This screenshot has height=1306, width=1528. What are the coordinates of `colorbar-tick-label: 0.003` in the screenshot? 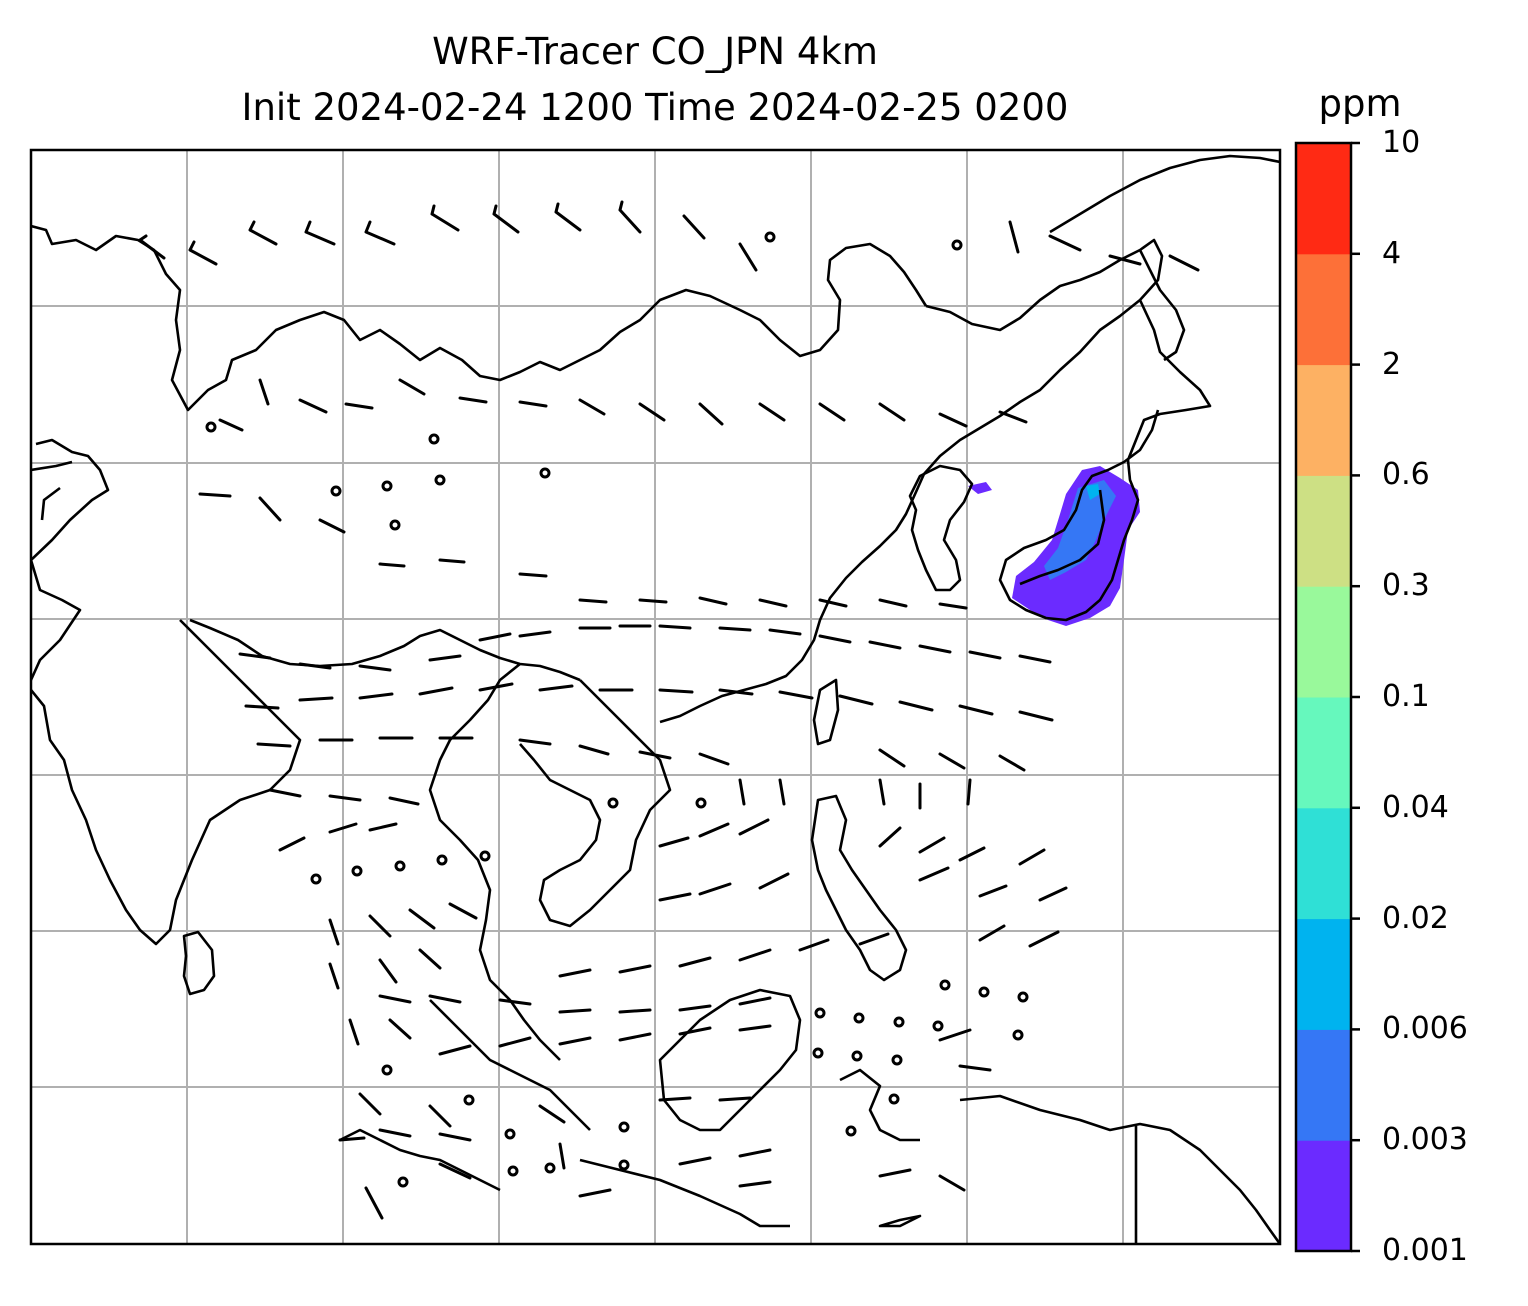 It's located at (1425, 1140).